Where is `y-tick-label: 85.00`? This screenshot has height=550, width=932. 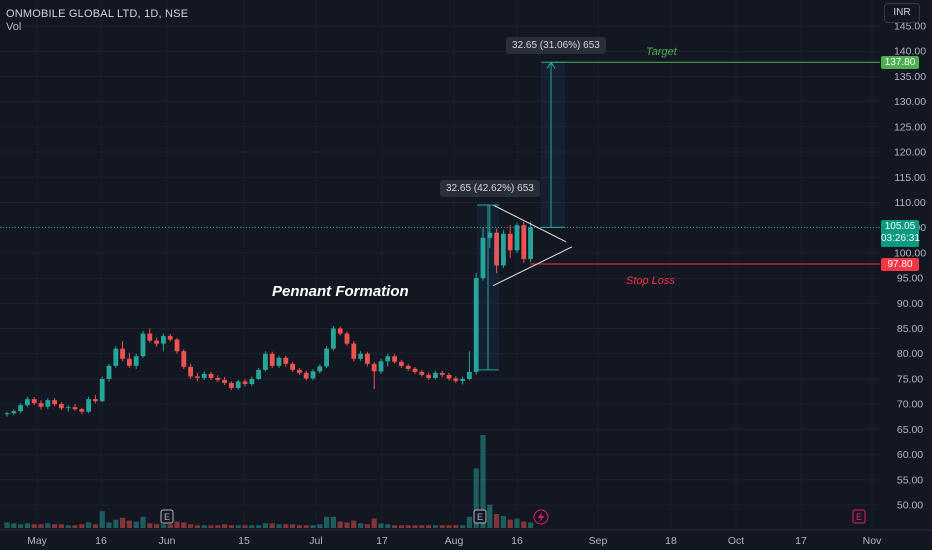 y-tick-label: 85.00 is located at coordinates (910, 329).